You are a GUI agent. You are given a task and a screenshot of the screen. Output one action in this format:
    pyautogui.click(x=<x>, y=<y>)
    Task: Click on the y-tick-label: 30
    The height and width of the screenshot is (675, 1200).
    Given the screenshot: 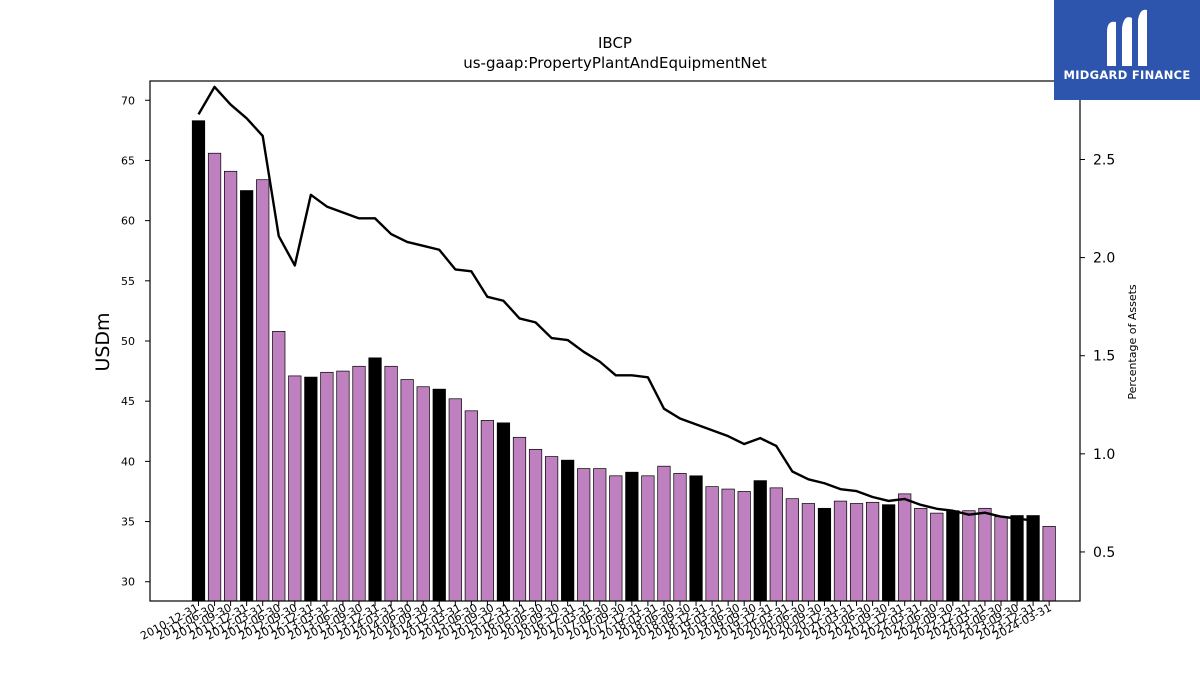 What is the action you would take?
    pyautogui.click(x=128, y=582)
    